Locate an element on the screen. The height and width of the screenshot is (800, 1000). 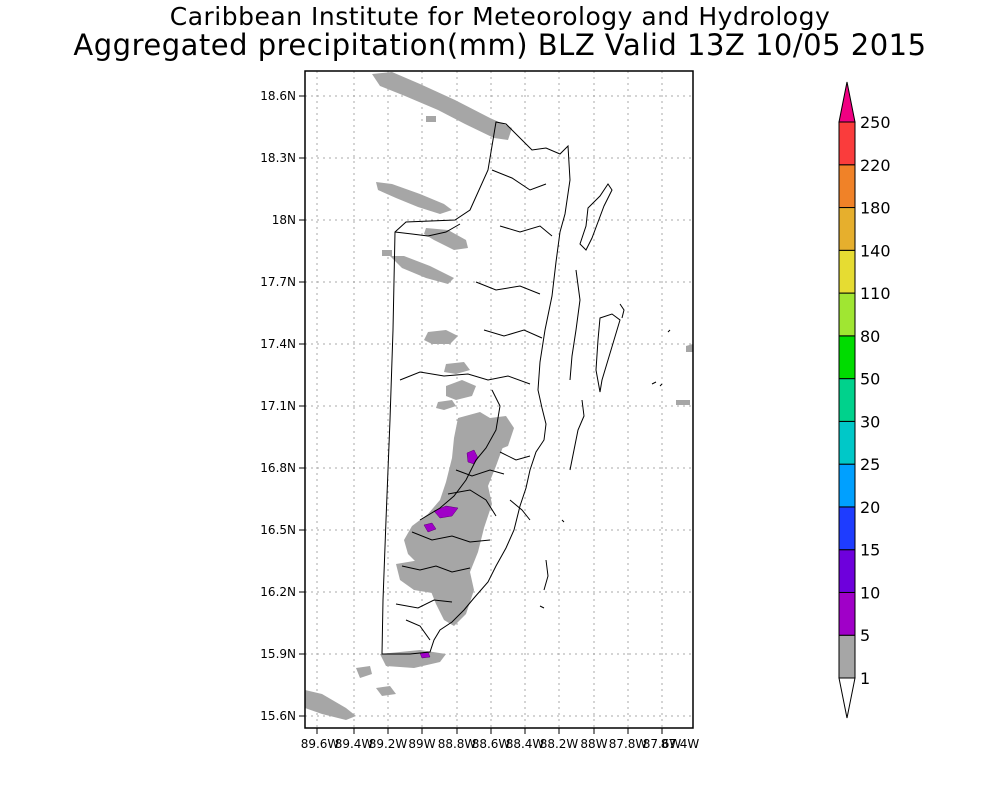
lat-label: 17.1N is located at coordinates (278, 406).